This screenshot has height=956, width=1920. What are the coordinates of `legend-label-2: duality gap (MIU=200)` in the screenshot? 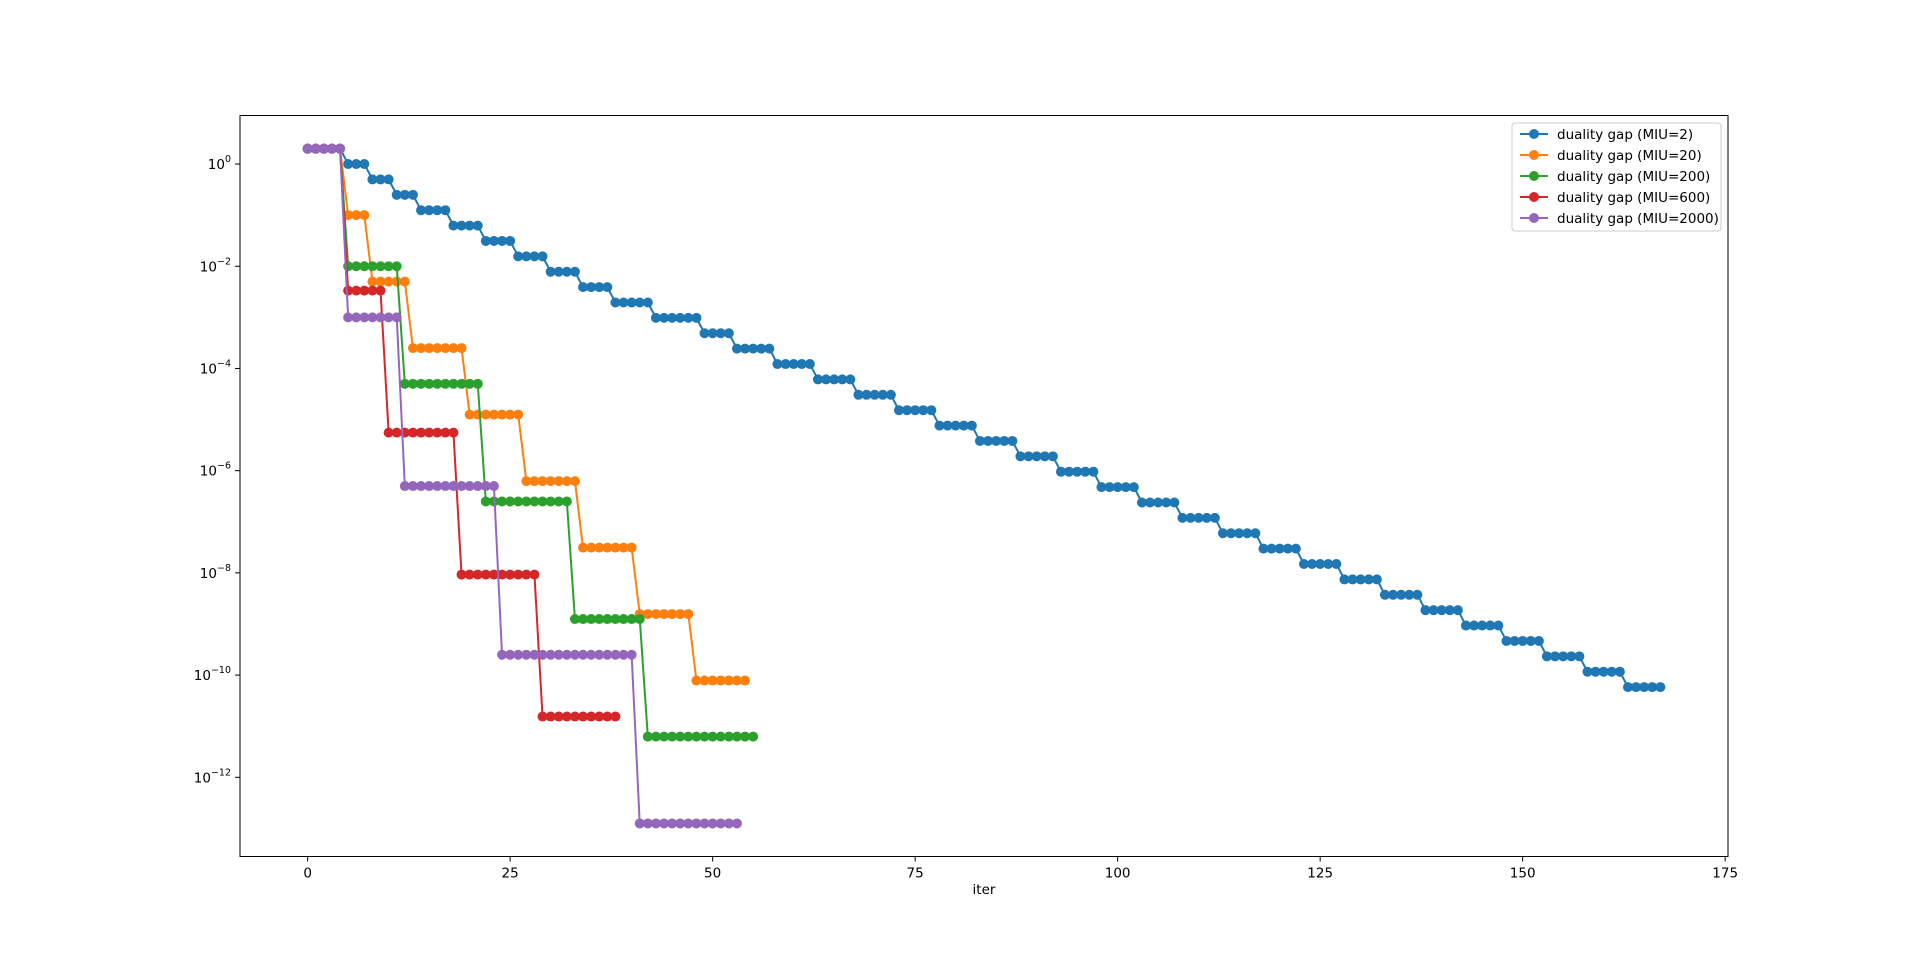 It's located at (1633, 177).